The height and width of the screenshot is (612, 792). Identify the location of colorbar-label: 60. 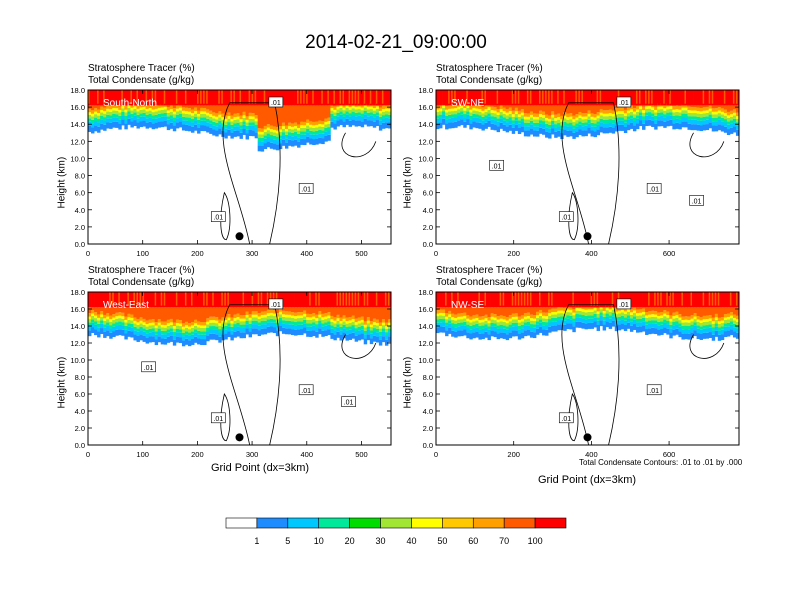
(473, 541).